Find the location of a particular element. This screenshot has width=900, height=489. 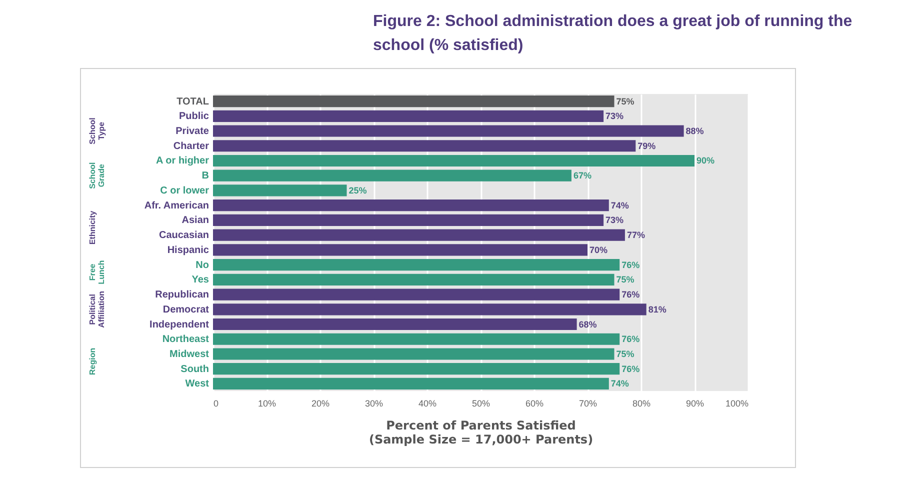

y-tick-label: Northeast is located at coordinates (186, 340).